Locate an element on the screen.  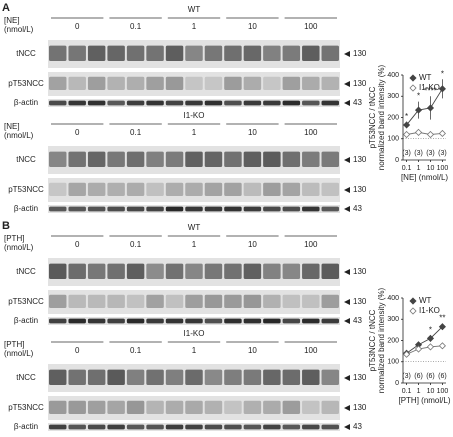
dose-label: (nmol/L) is located at coordinates (19, 353).